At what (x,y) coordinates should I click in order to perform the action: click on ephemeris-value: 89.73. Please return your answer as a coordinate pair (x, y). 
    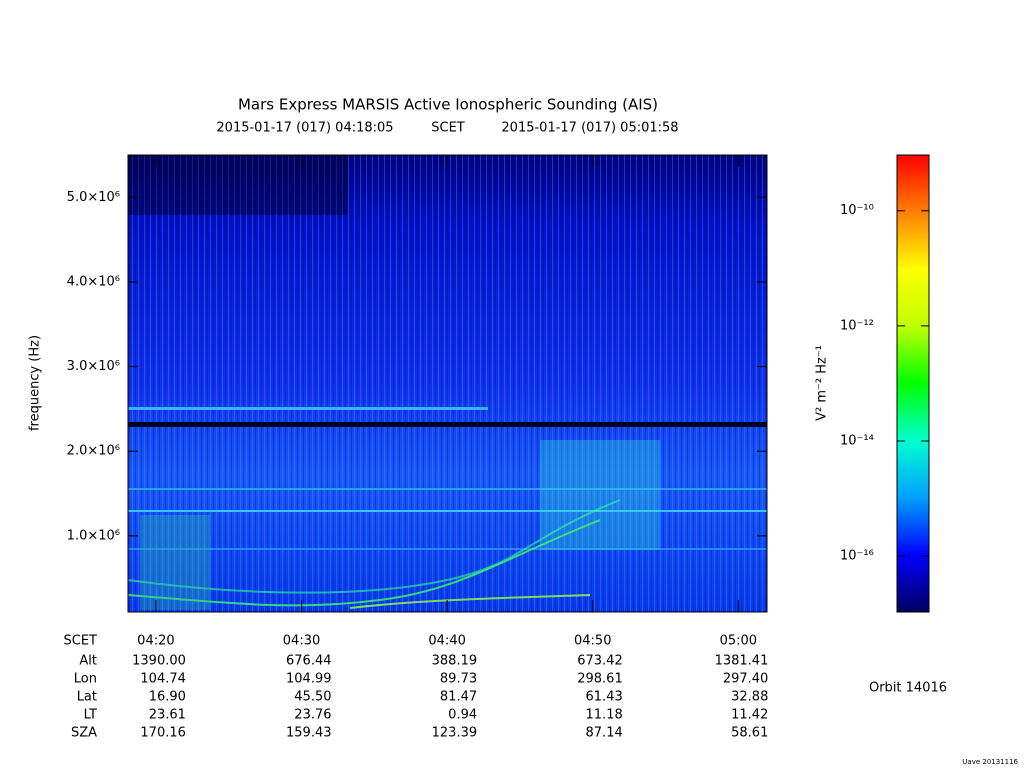
    Looking at the image, I should click on (458, 679).